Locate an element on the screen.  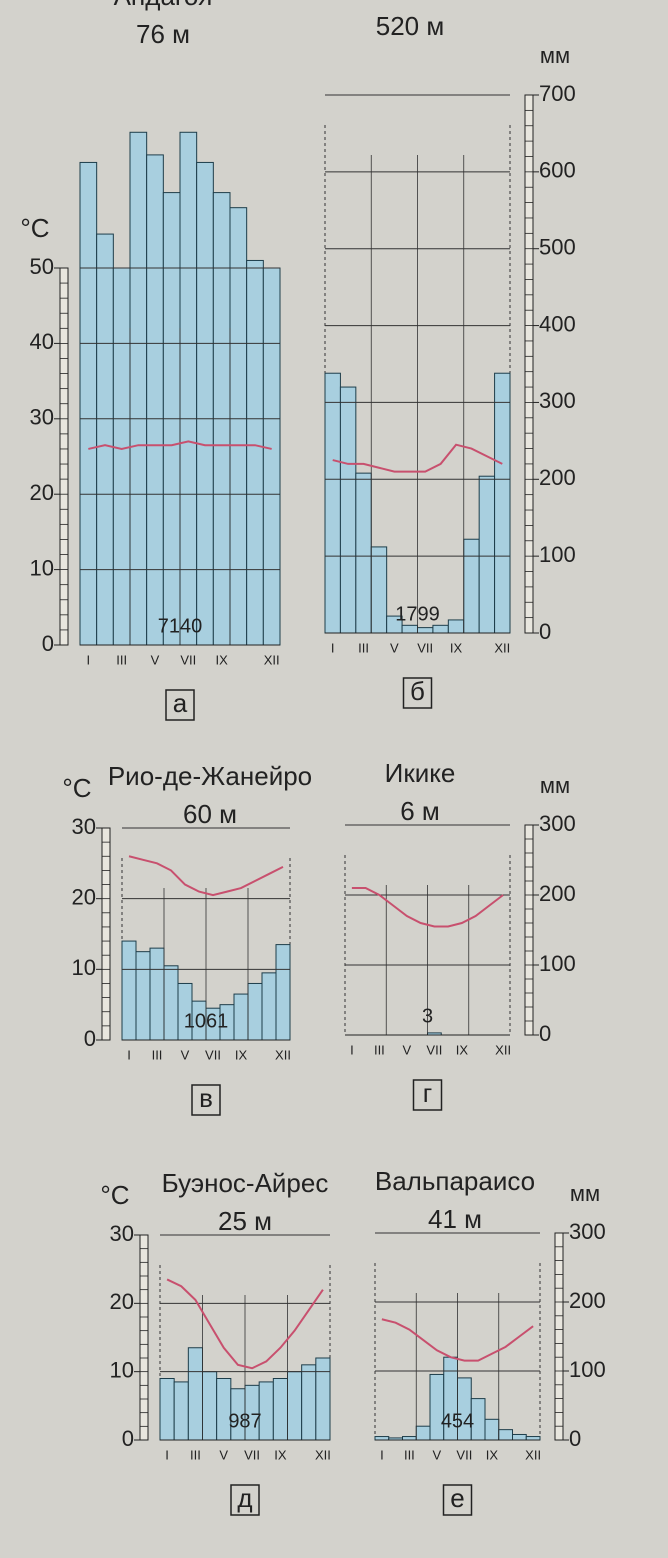
y2-tick-label: 200 is located at coordinates (557, 893).